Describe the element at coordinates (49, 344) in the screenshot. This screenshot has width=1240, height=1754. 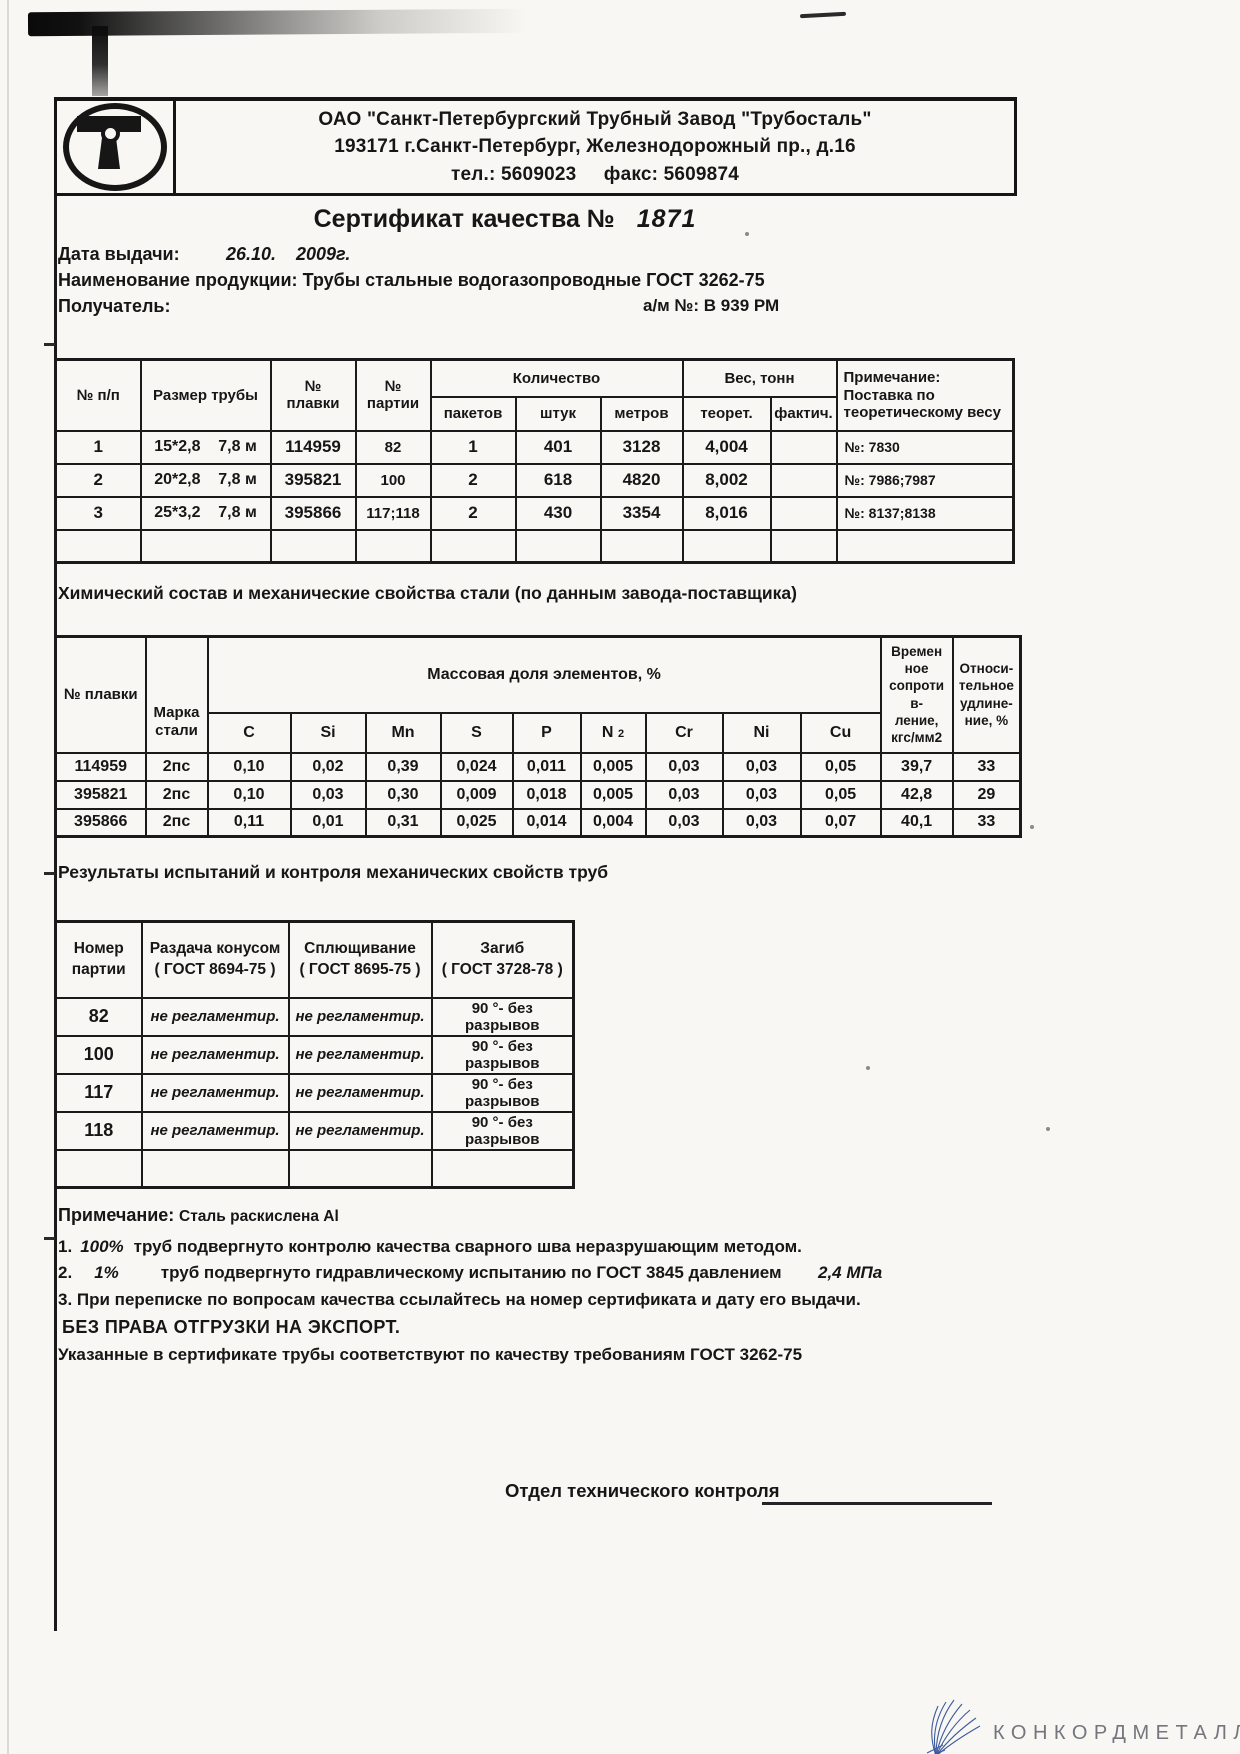
I see `scan-artifact-tick` at that location.